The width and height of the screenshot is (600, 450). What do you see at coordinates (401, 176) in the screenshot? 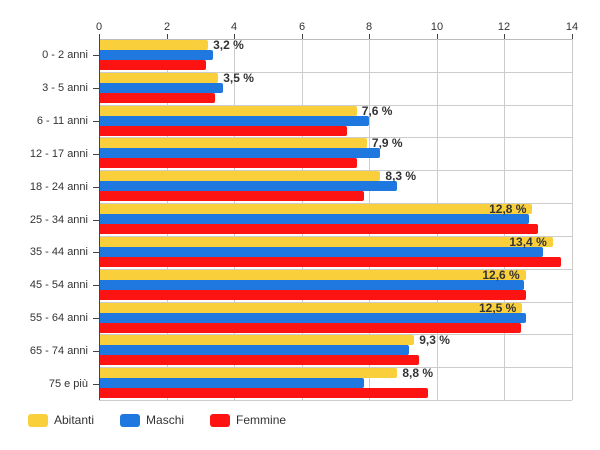
I see `value-label: 8,3 %` at bounding box center [401, 176].